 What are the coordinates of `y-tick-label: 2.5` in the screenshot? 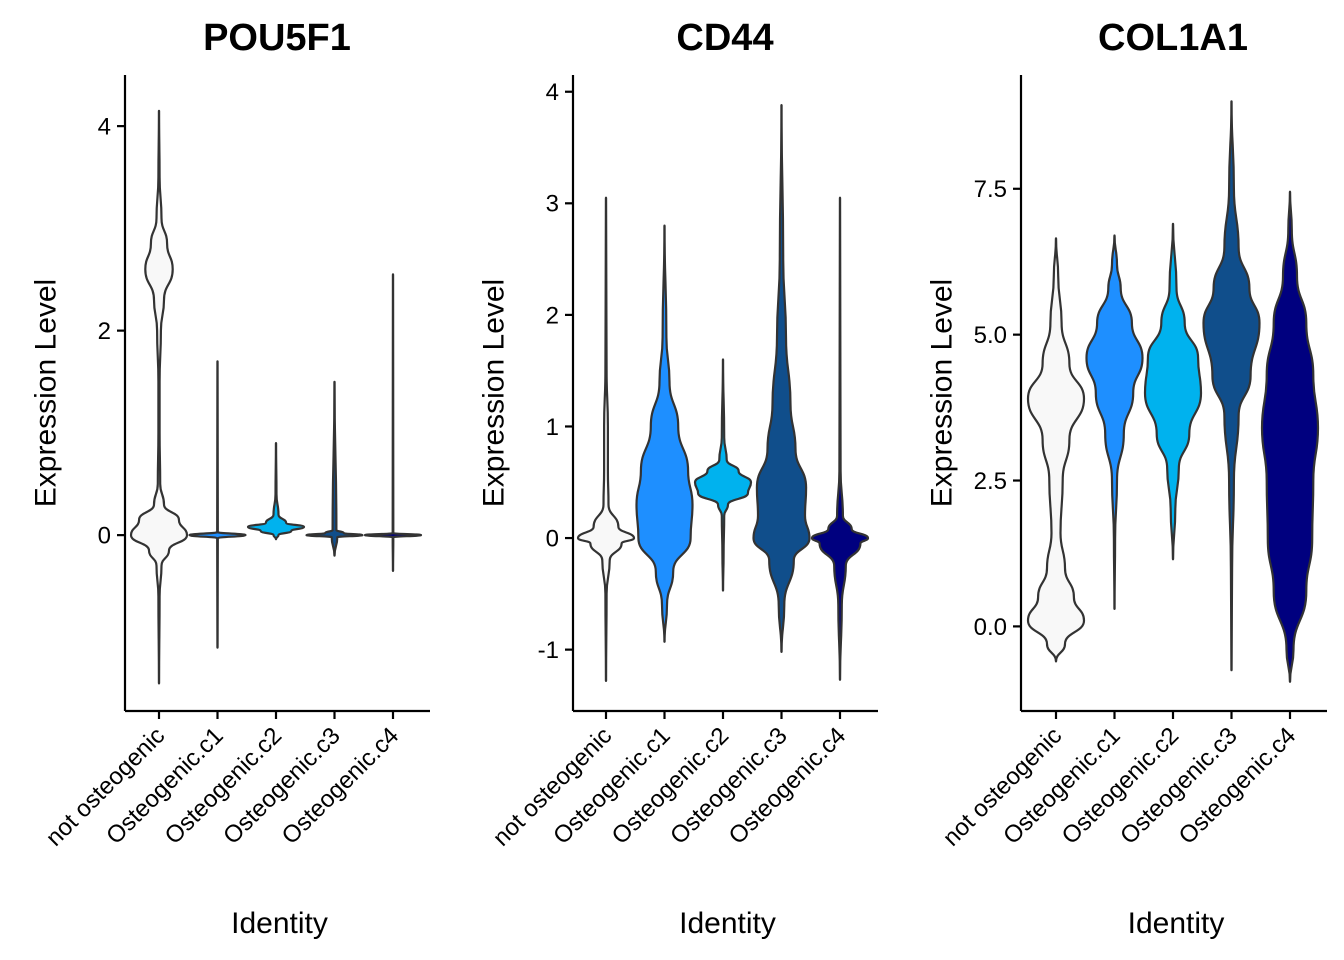 It's located at (990, 481).